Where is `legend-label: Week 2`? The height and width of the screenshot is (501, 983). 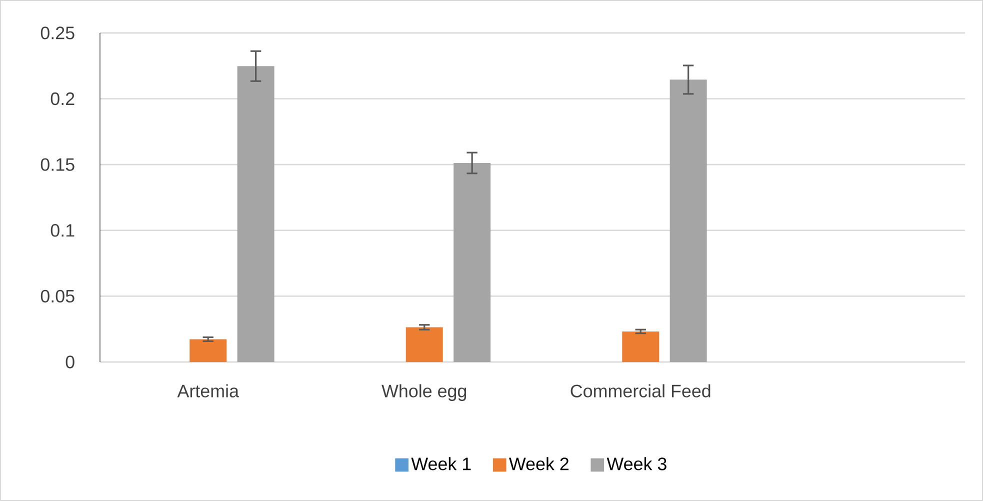 legend-label: Week 2 is located at coordinates (538, 463).